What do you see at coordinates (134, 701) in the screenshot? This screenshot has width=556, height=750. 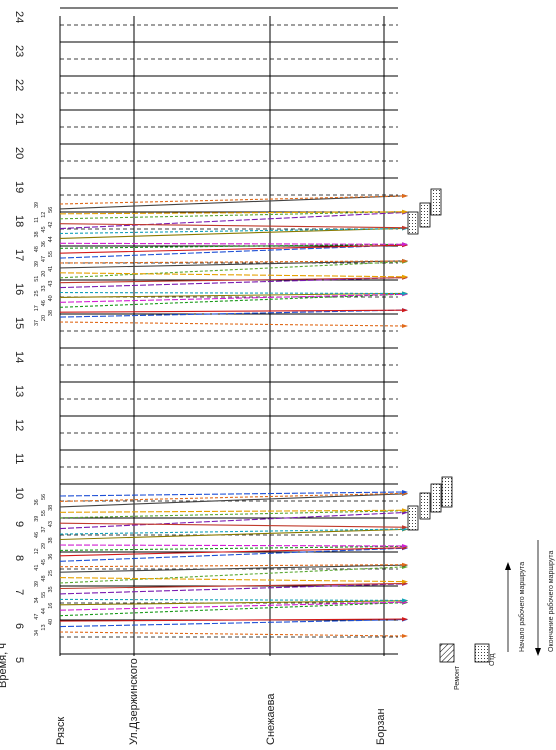 I see `station-label-dzerzhinskogo: Ул.Дзержинского` at bounding box center [134, 701].